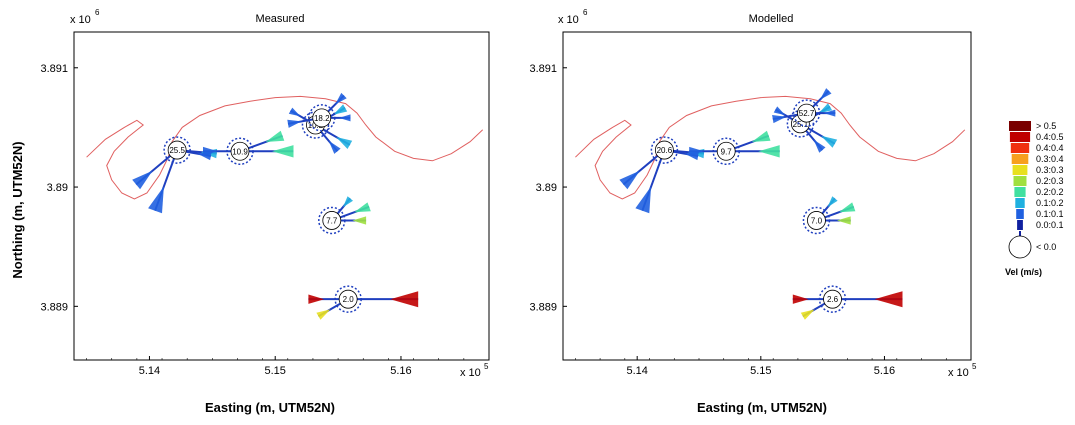 The width and height of the screenshot is (1075, 425). I want to click on legend-label: 0.3:0.4, so click(1050, 159).